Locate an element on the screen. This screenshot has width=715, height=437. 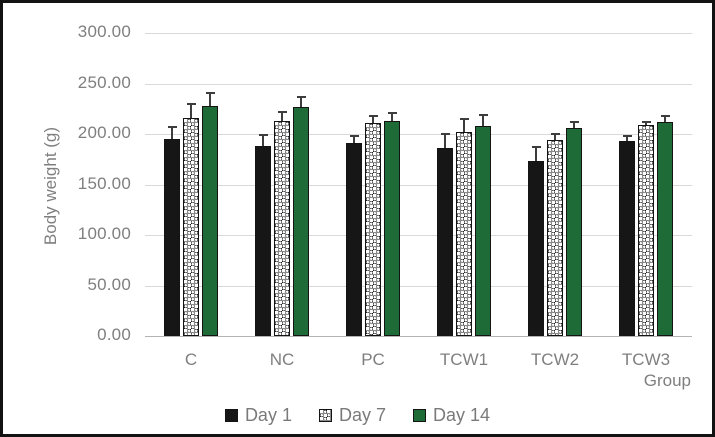
bar-day7-tcw2 is located at coordinates (555, 238).